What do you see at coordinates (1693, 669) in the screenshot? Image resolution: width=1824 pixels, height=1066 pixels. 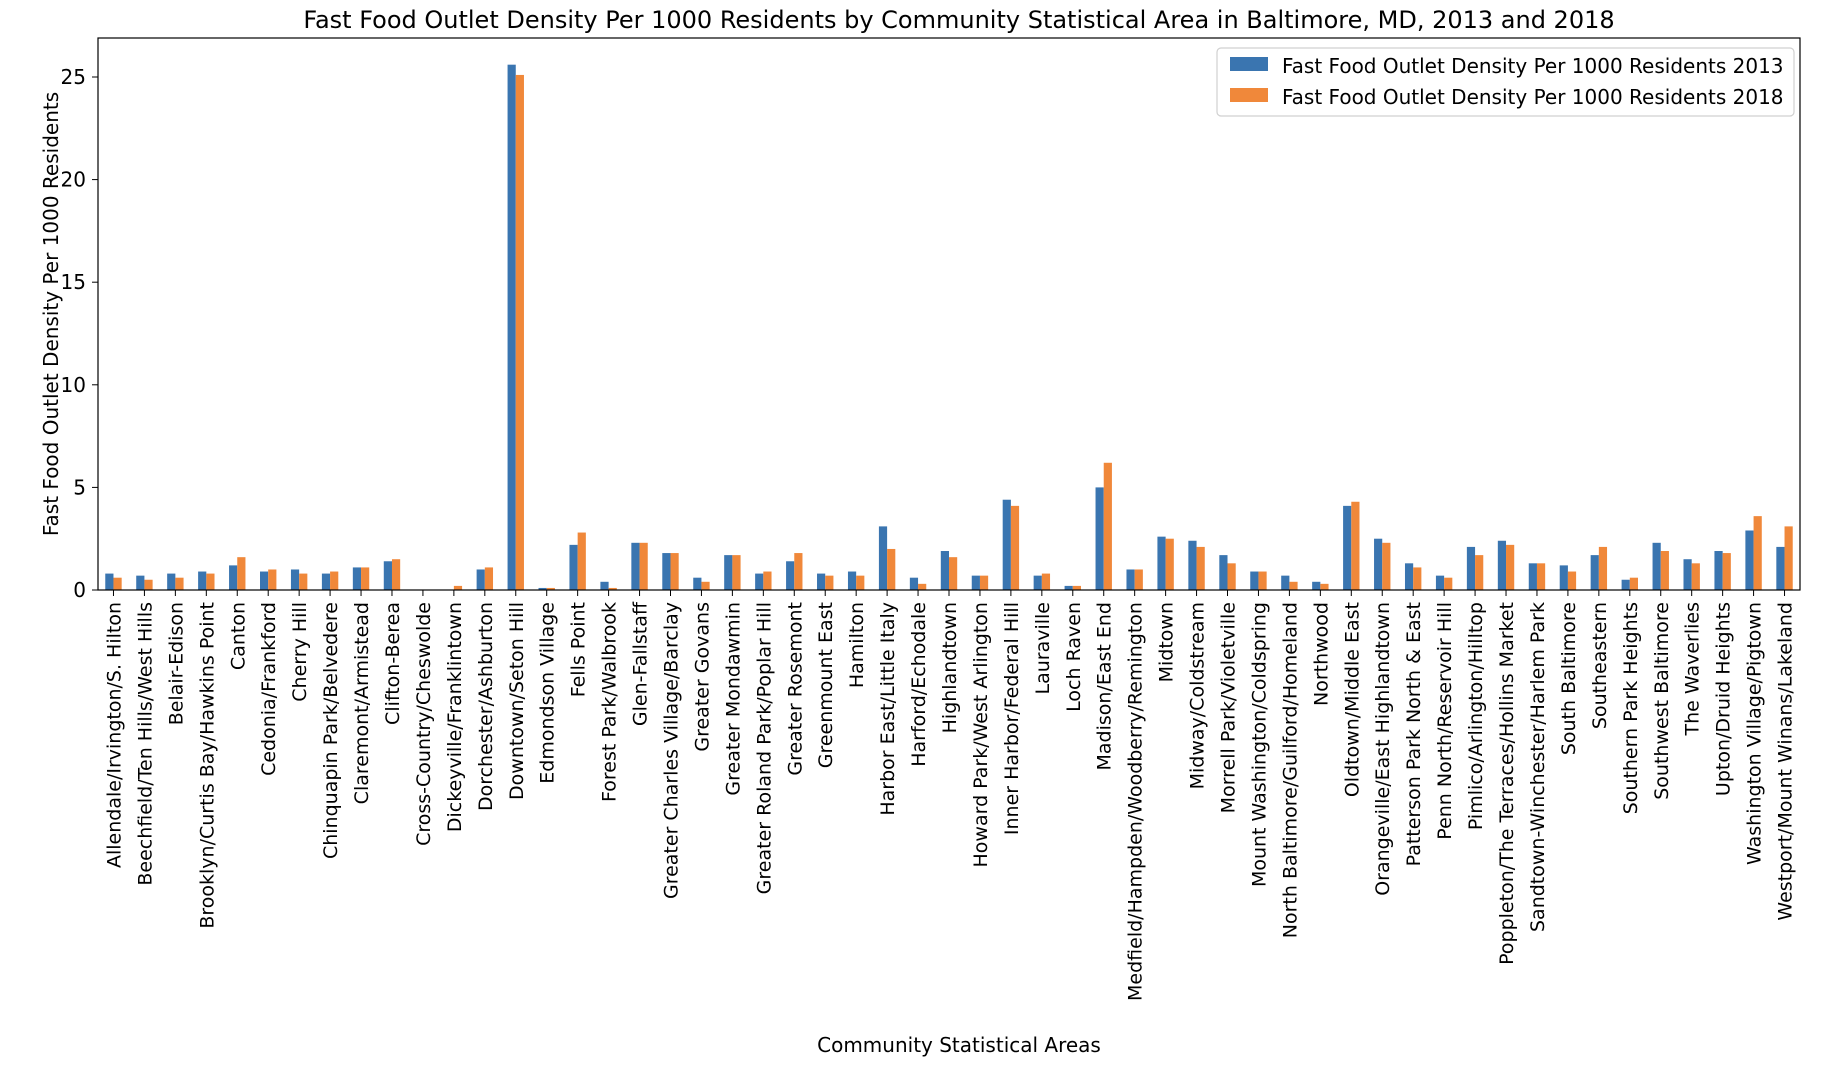 I see `x-tick-label: The Waverlies` at bounding box center [1693, 669].